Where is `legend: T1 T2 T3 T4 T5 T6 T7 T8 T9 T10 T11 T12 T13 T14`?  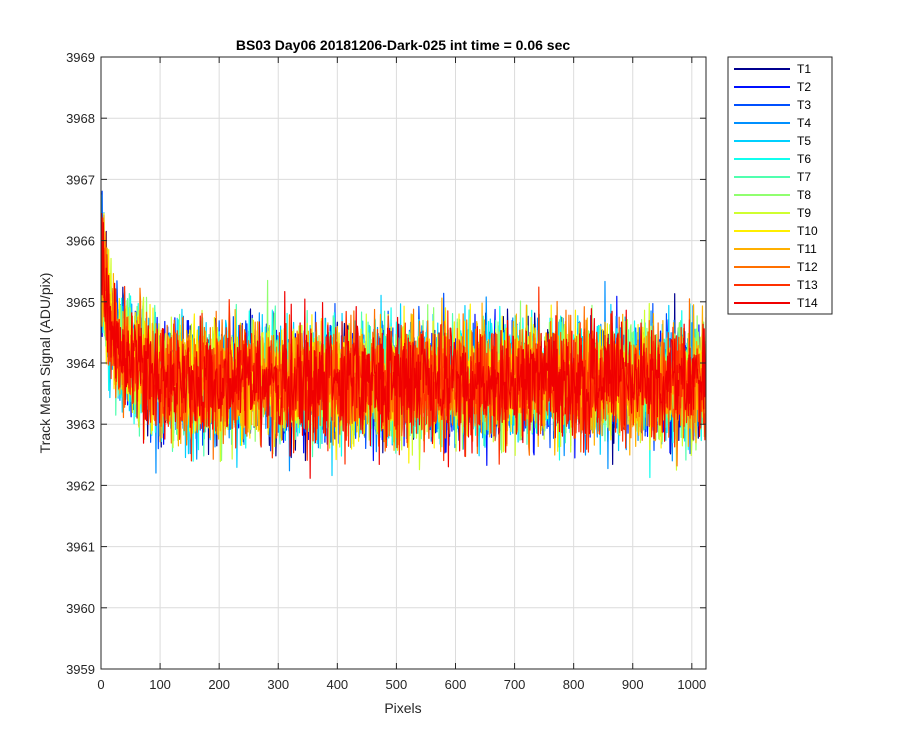
legend: T1 T2 T3 T4 T5 T6 T7 T8 T9 T10 T11 T12 T13 T14 is located at coordinates (780, 185).